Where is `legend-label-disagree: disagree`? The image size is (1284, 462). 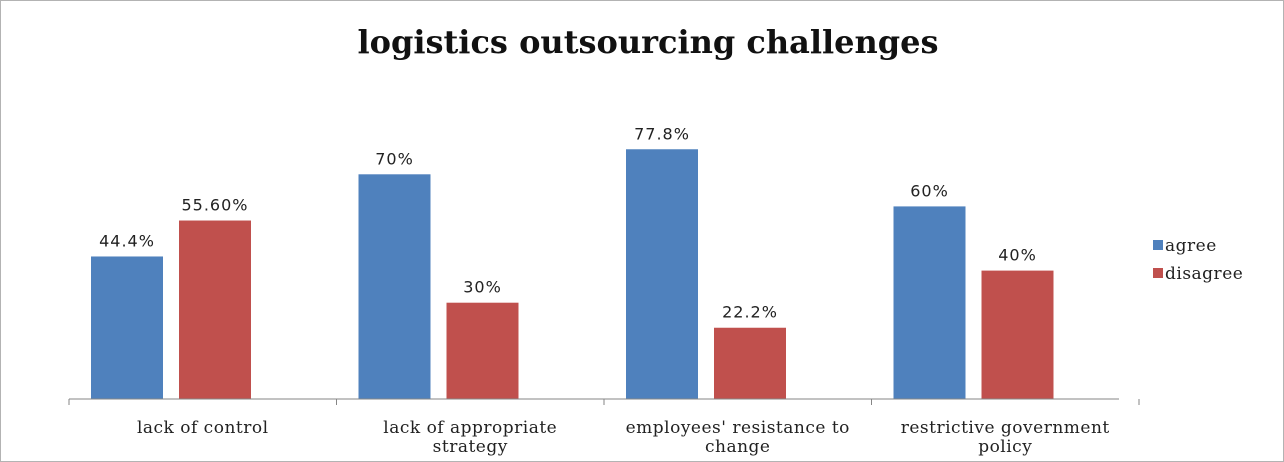
legend-label-disagree: disagree is located at coordinates (1204, 274).